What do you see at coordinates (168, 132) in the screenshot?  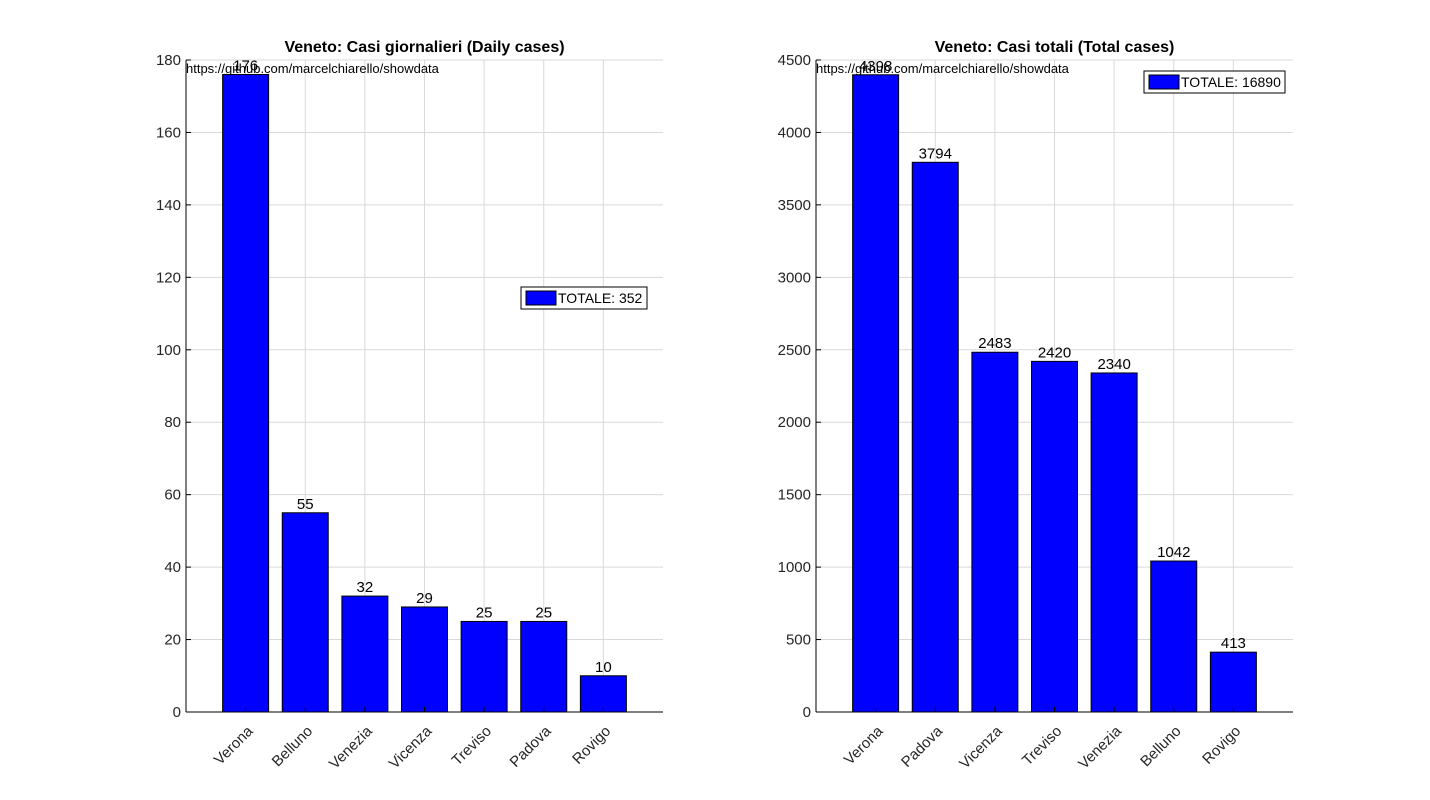 I see `y-tick-label: 160` at bounding box center [168, 132].